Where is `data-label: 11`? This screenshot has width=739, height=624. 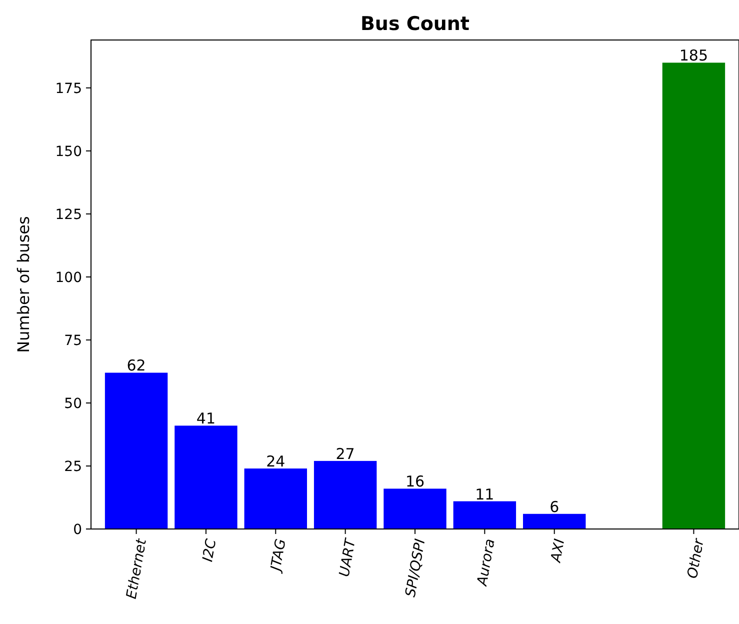
data-label: 11 is located at coordinates (484, 494).